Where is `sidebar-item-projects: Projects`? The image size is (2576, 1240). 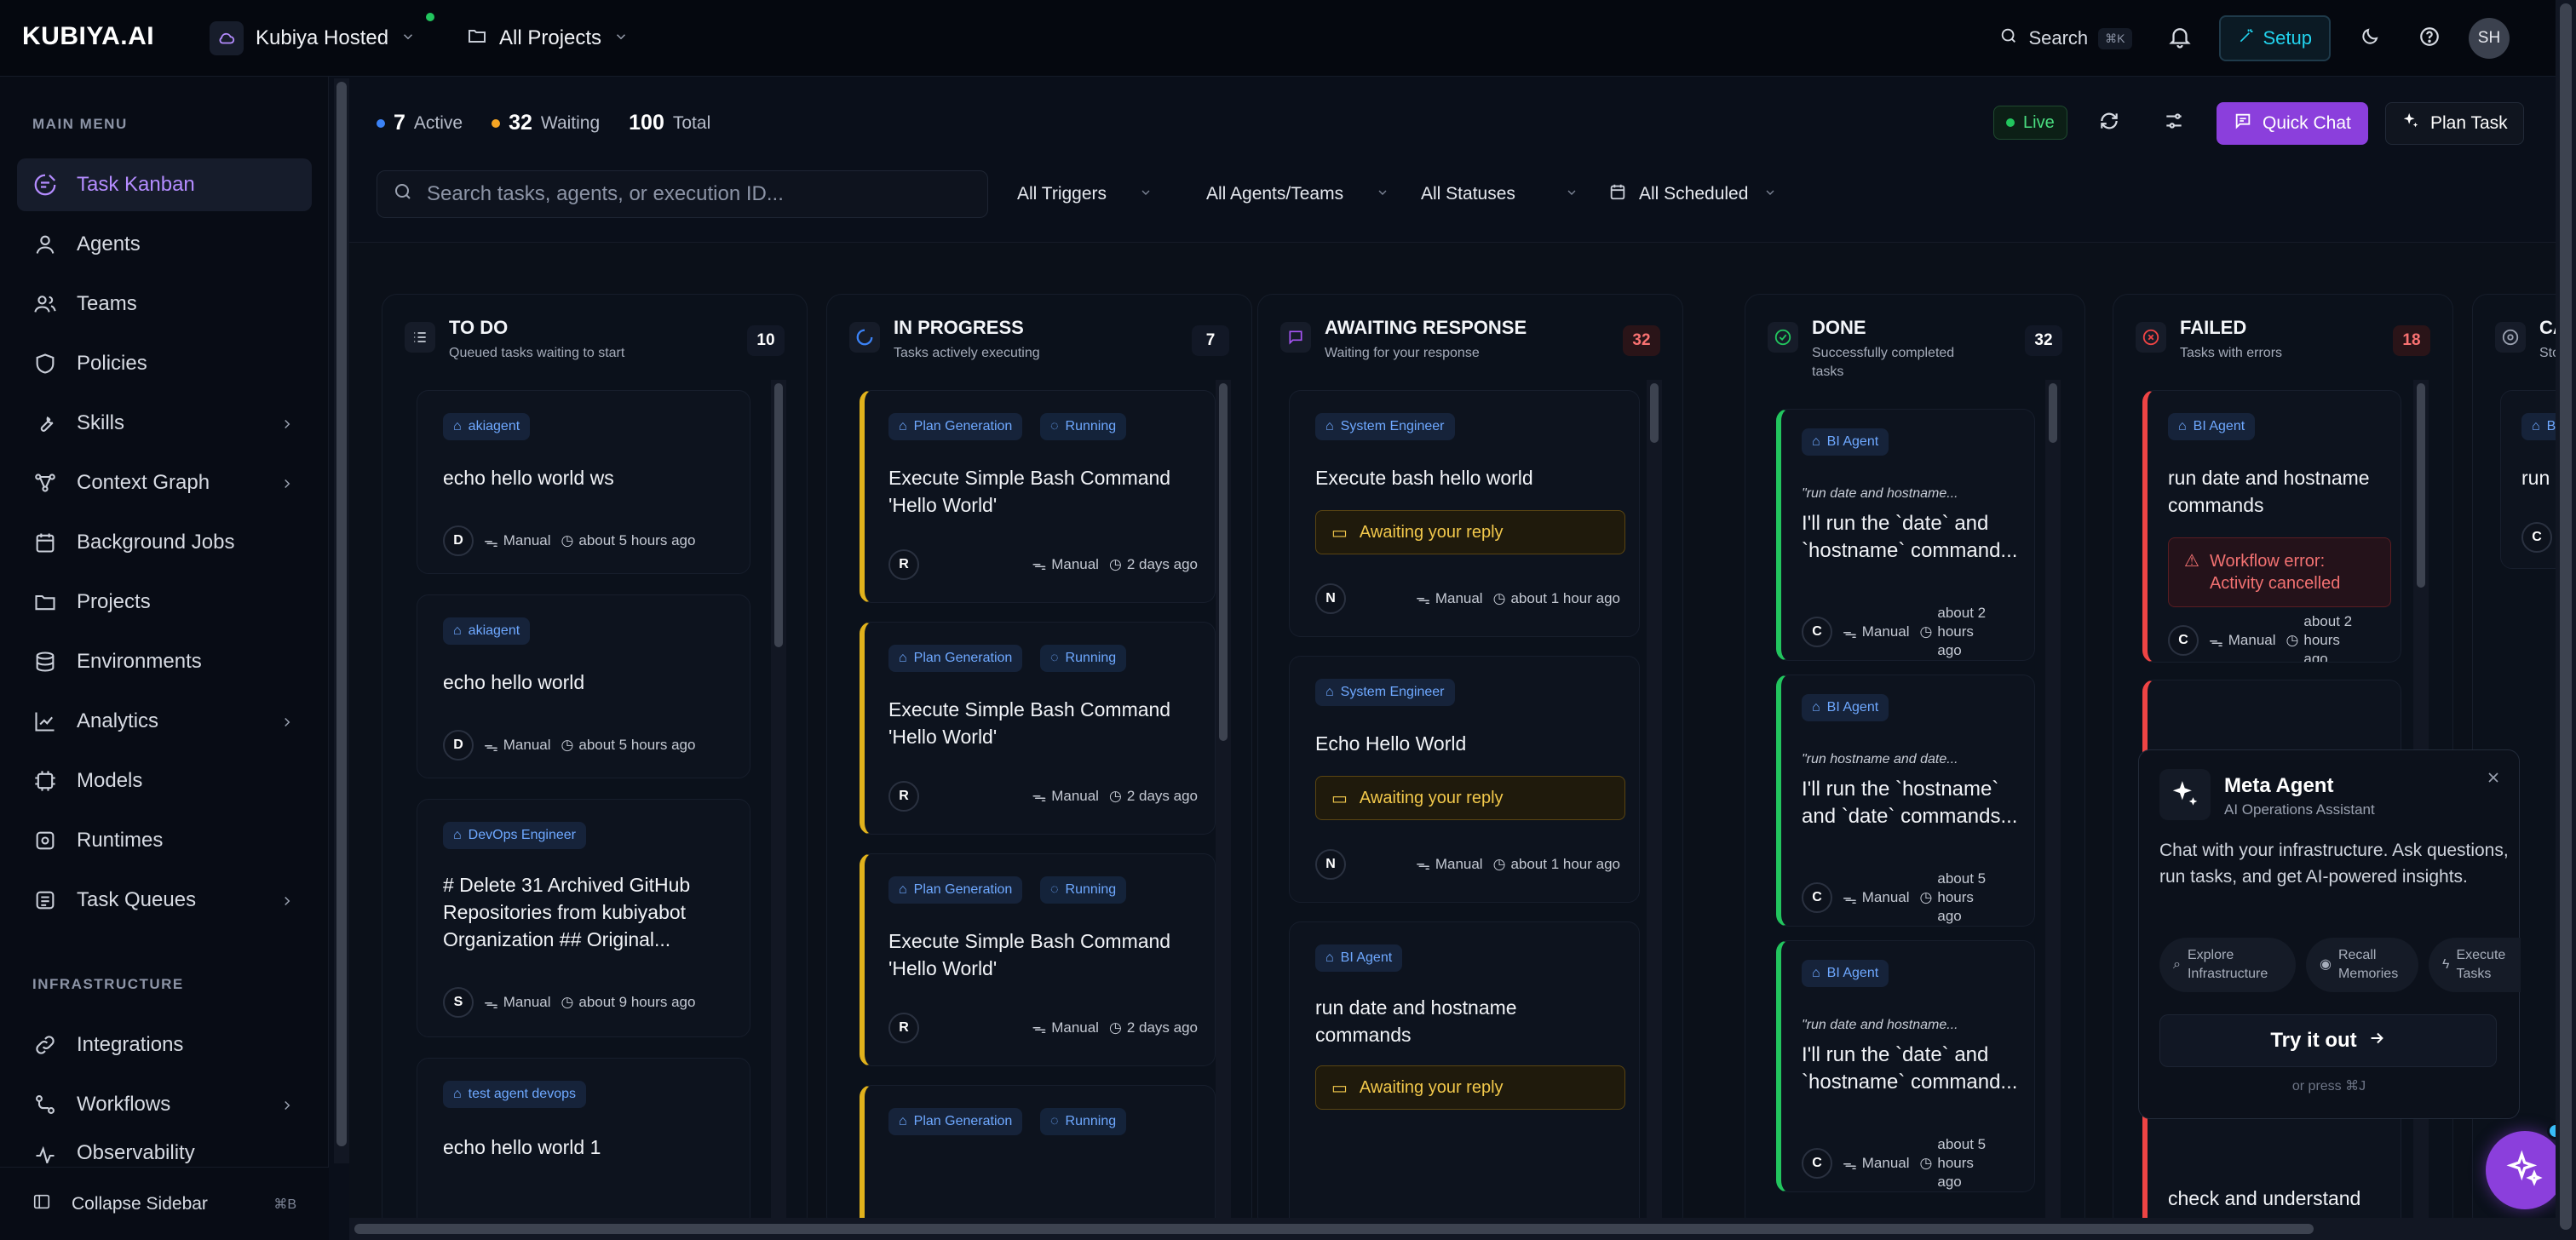 sidebar-item-projects: Projects is located at coordinates (165, 602).